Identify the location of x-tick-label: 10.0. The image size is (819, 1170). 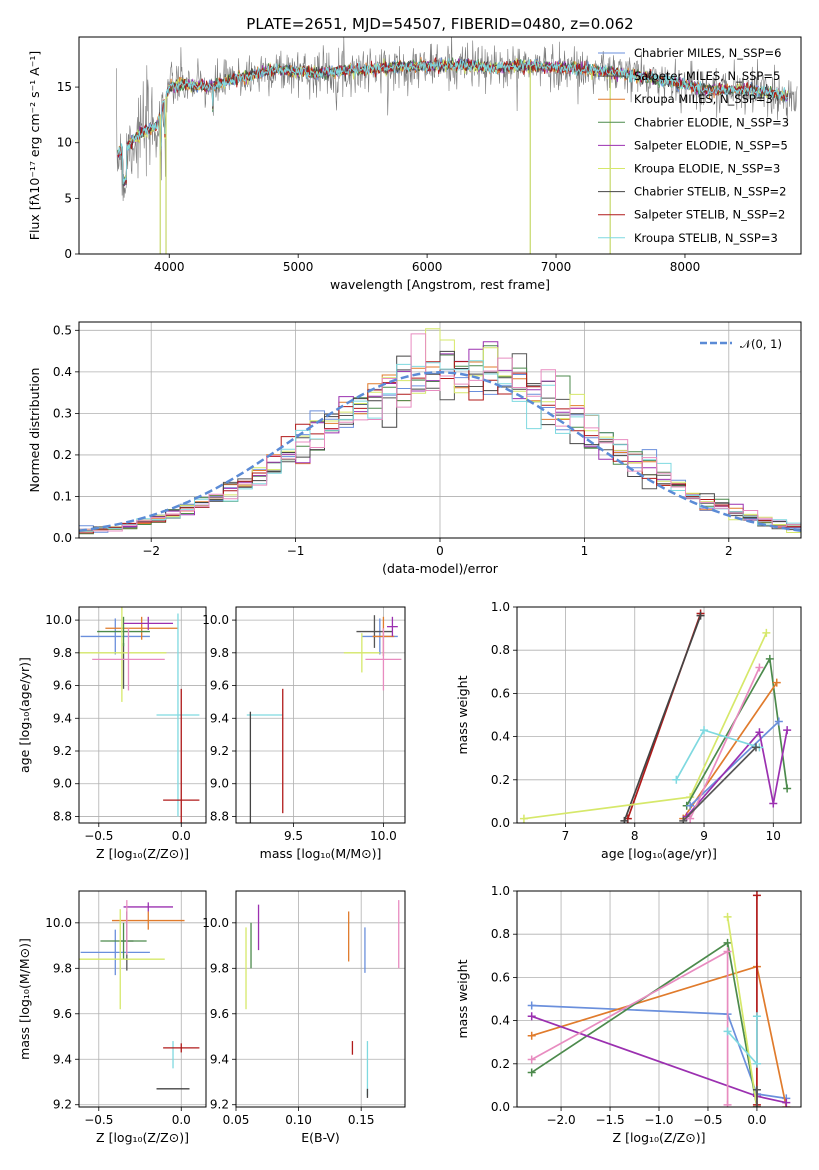
(383, 836).